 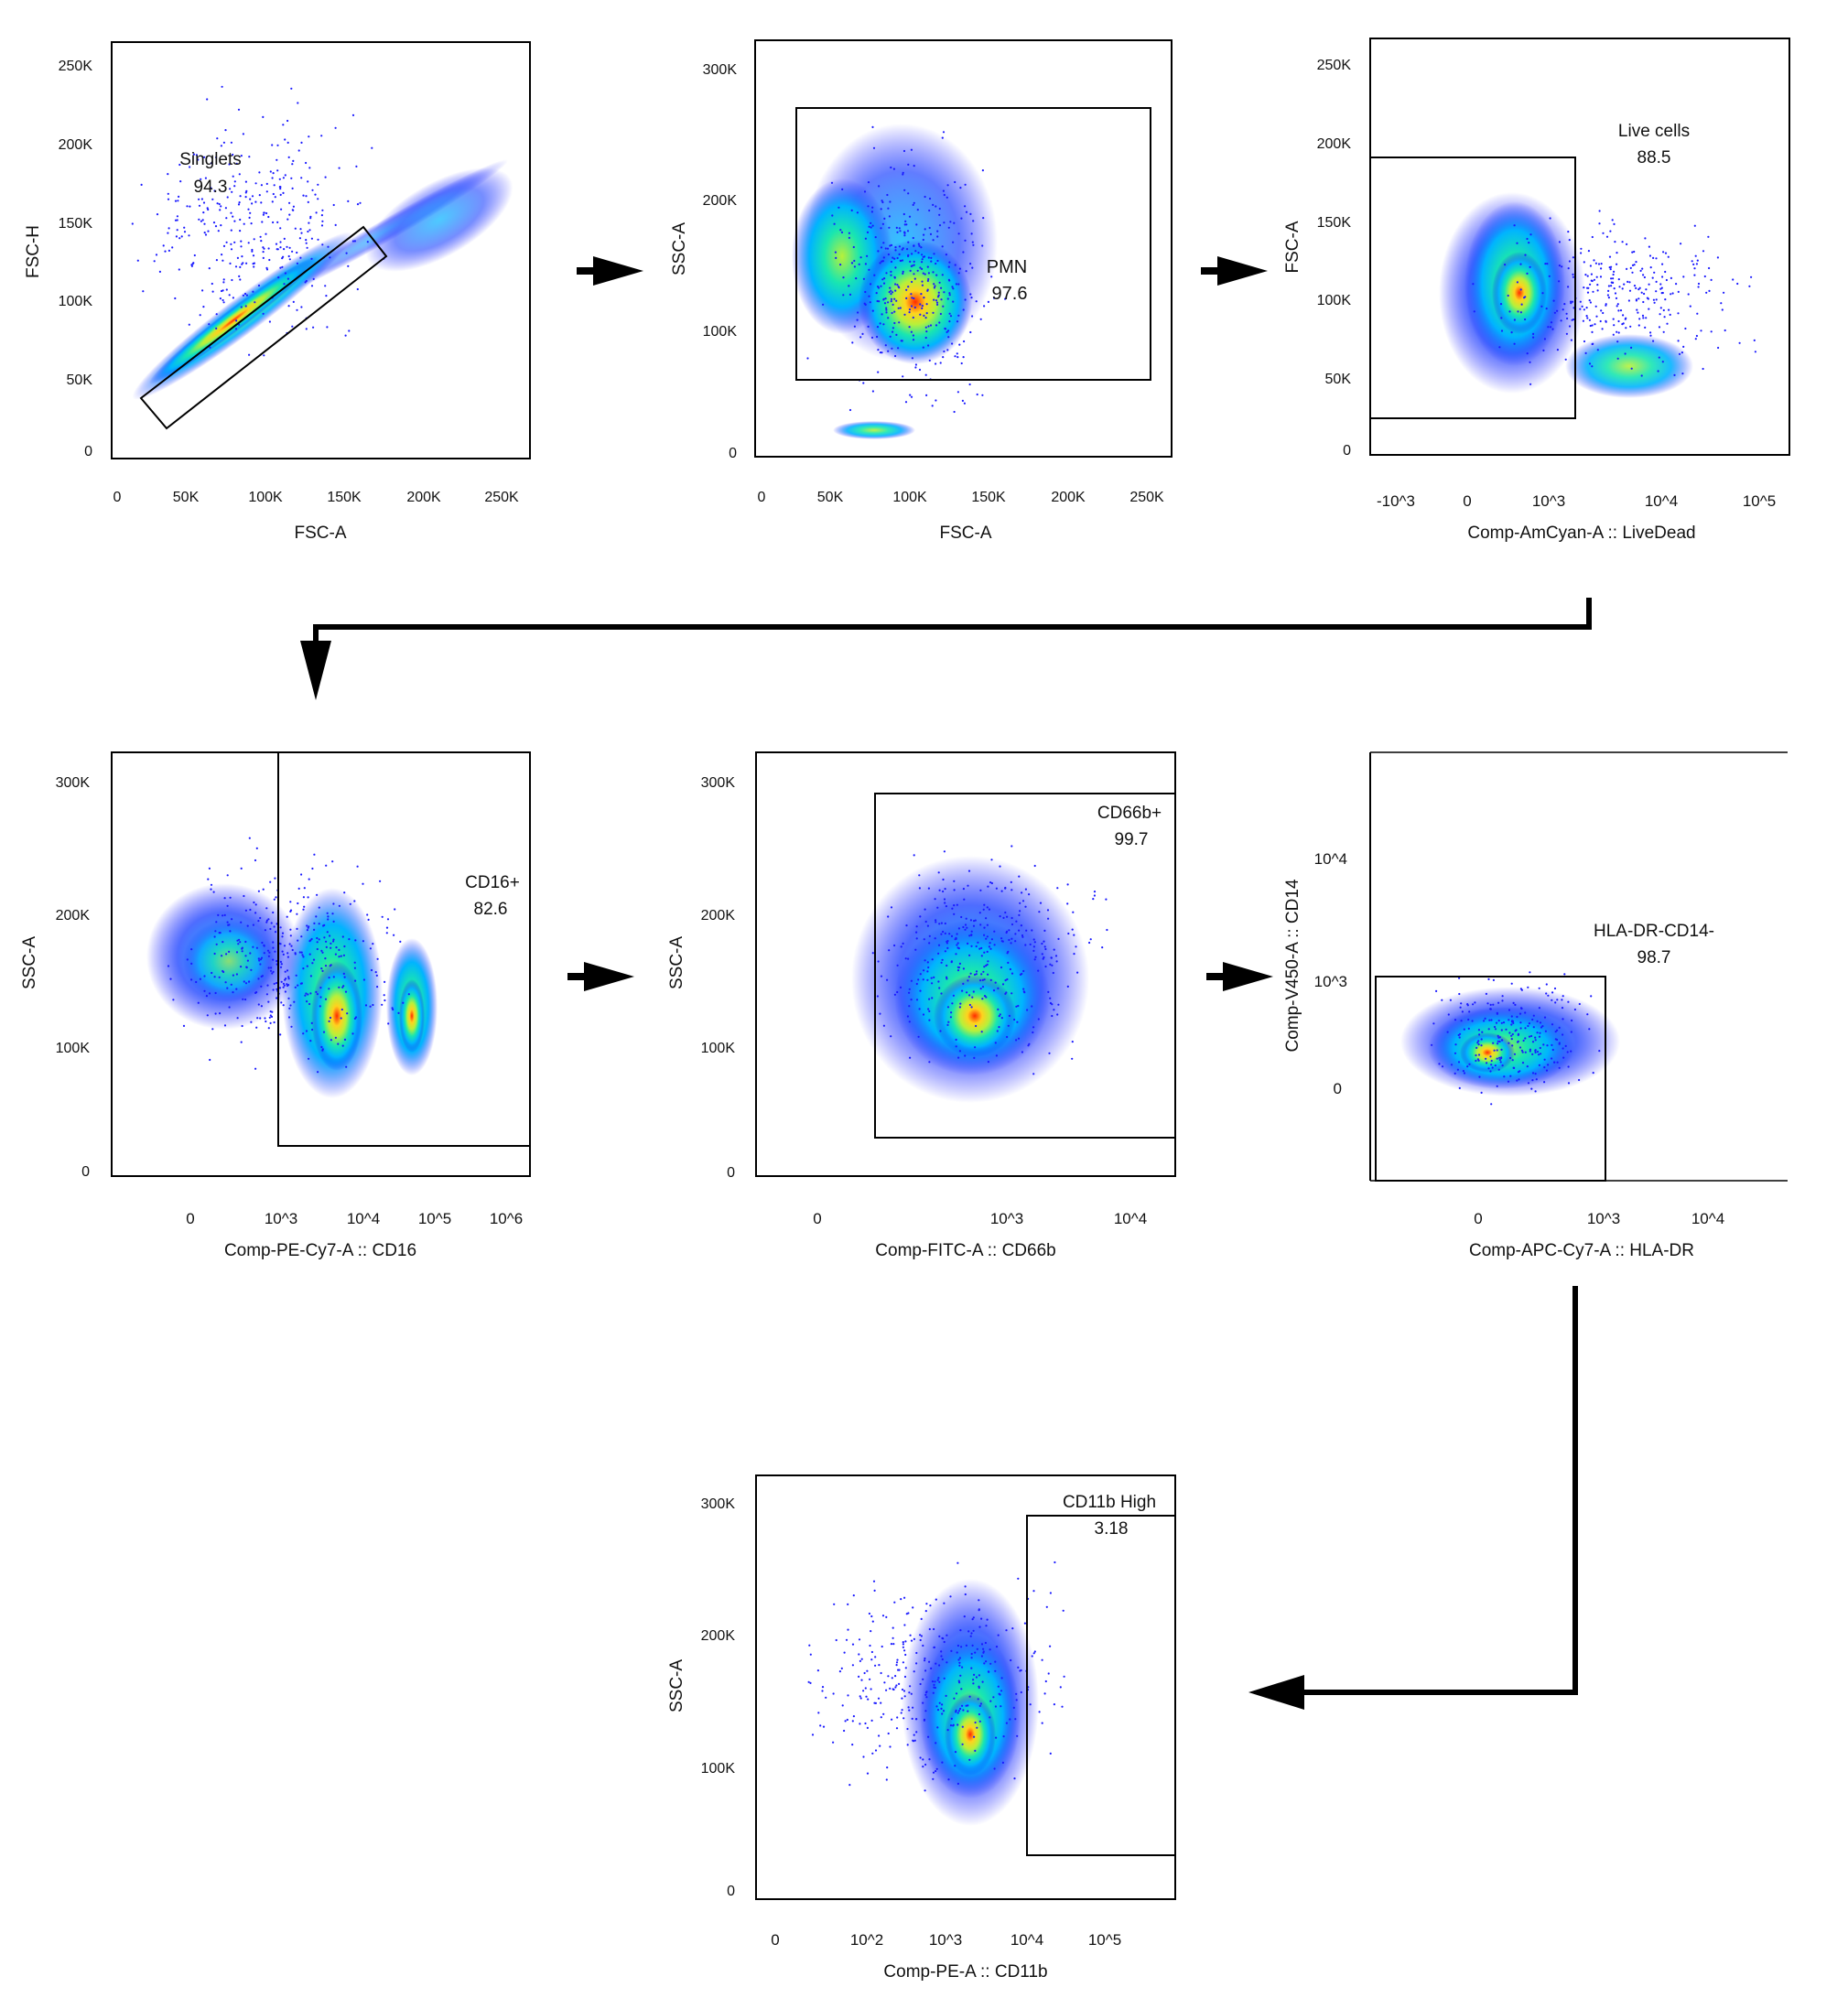 What do you see at coordinates (1472, 288) in the screenshot?
I see `gate-live` at bounding box center [1472, 288].